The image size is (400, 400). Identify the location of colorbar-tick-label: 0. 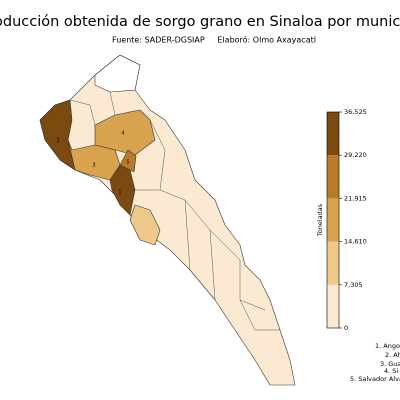
(346, 328).